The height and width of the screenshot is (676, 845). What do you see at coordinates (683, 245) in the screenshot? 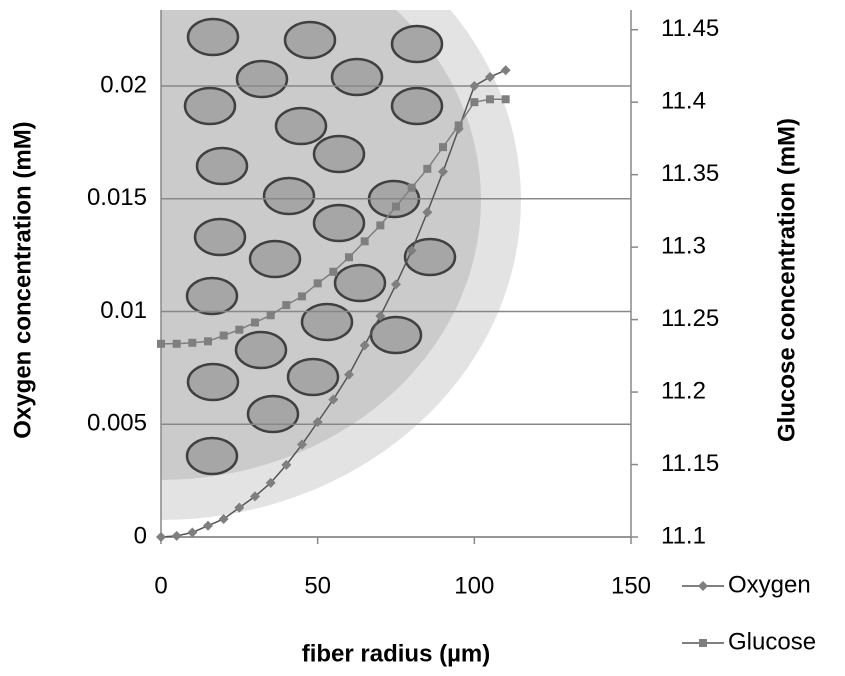
I see `y2-tick-label: 11.3` at bounding box center [683, 245].